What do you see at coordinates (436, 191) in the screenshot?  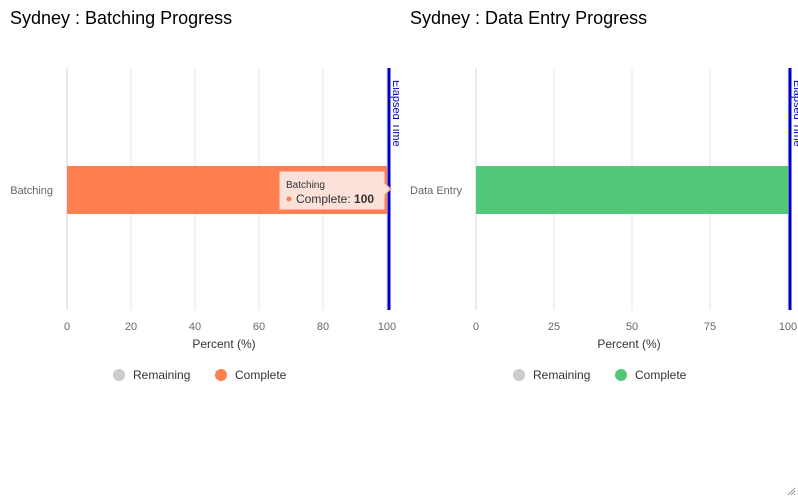 I see `category-label: Data Entry` at bounding box center [436, 191].